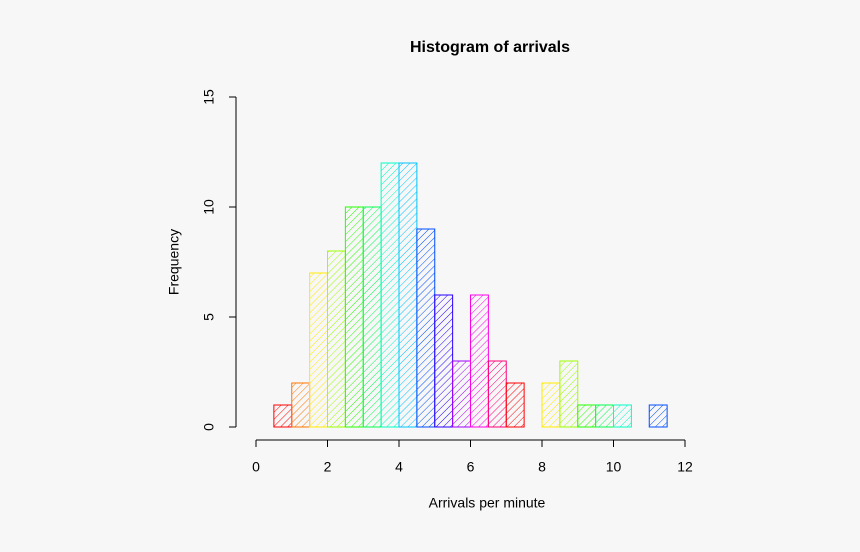  I want to click on x-tick-label: 12, so click(685, 467).